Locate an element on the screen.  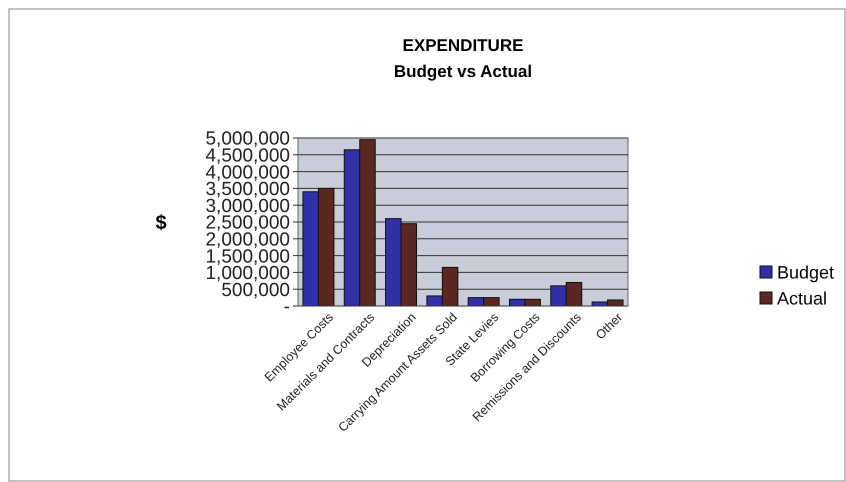
chart-subtitle: Budget vs Actual is located at coordinates (463, 71).